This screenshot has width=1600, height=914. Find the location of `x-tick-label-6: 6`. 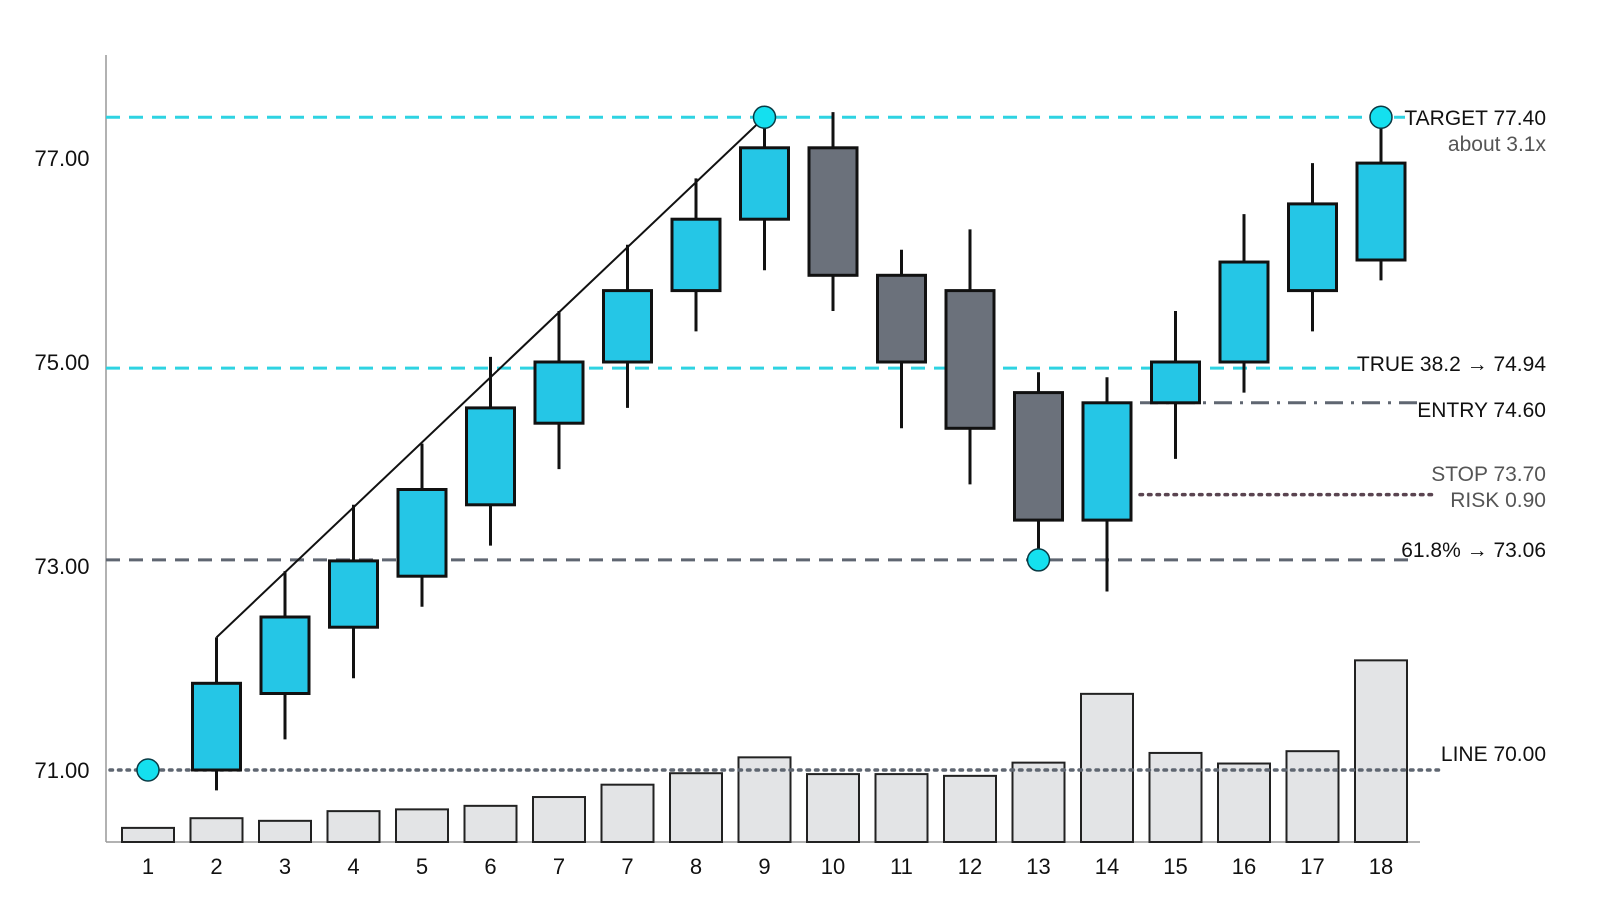

x-tick-label-6: 6 is located at coordinates (490, 866).